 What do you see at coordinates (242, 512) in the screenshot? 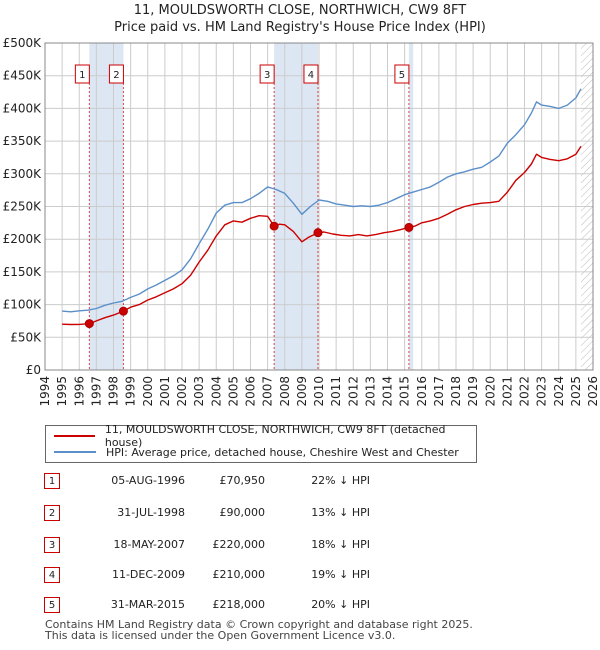
I see `sale-price: £90,000` at bounding box center [242, 512].